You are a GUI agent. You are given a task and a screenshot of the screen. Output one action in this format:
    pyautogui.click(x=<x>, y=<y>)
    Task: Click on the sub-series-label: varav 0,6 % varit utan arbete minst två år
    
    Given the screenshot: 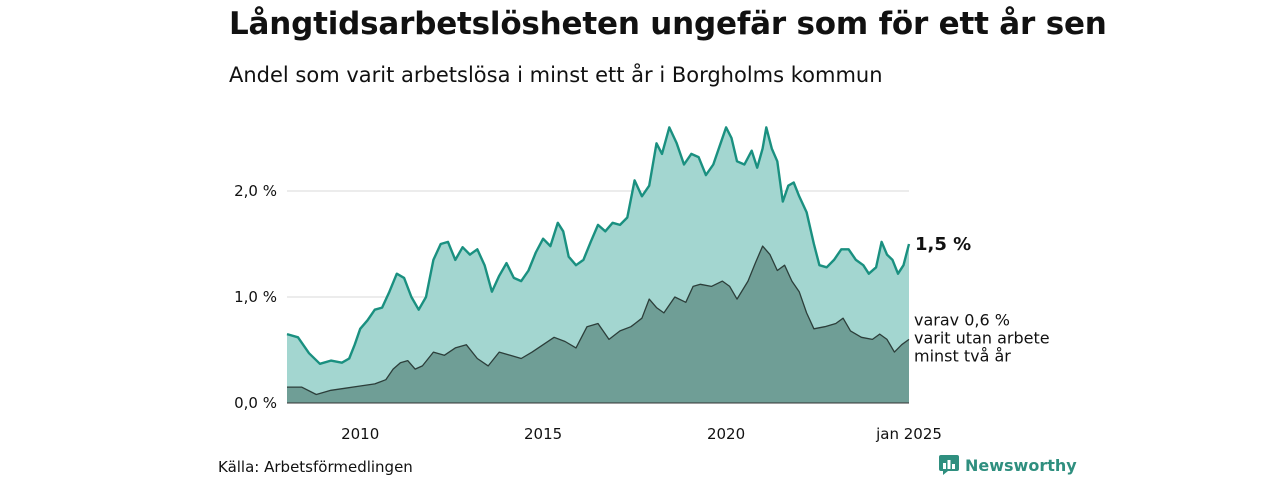 What is the action you would take?
    pyautogui.click(x=982, y=337)
    